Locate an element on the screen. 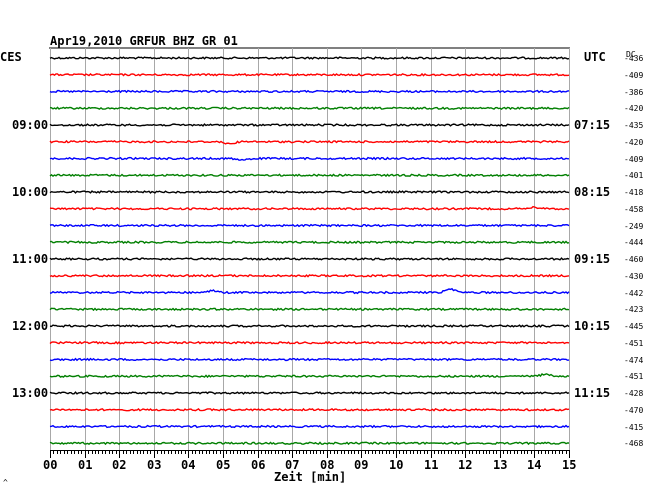 This screenshot has width=650, height=494. dc-offset-value: -430 is located at coordinates (634, 276).